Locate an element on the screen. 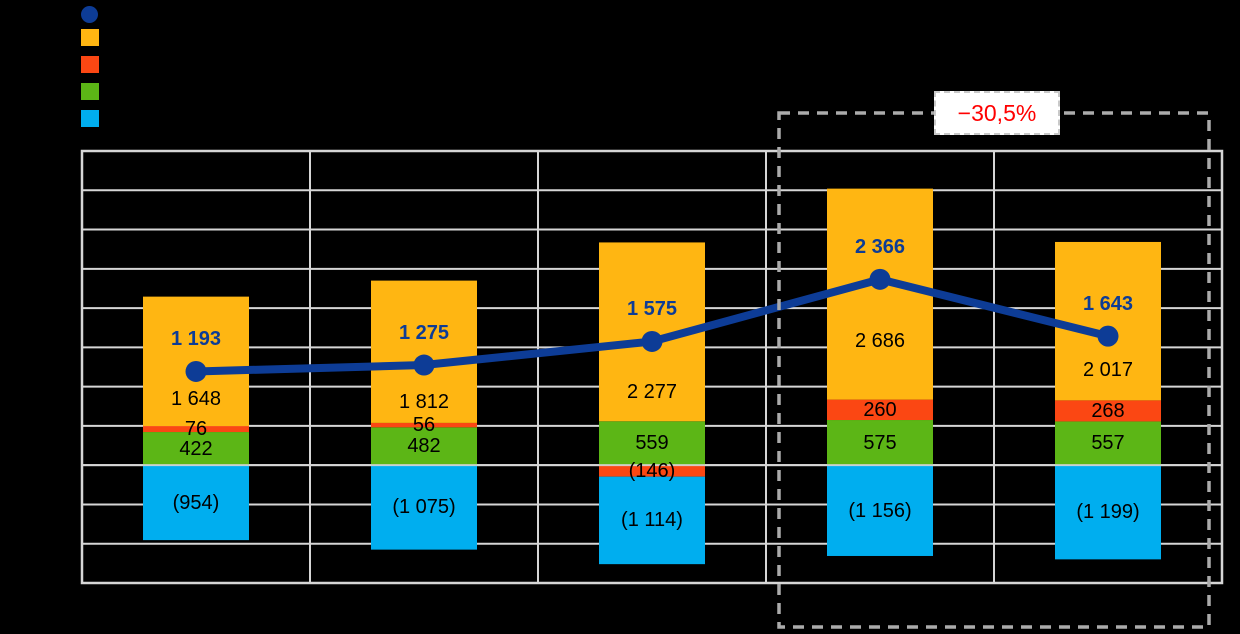 The image size is (1240, 634). red-series-label: 56 is located at coordinates (424, 425).